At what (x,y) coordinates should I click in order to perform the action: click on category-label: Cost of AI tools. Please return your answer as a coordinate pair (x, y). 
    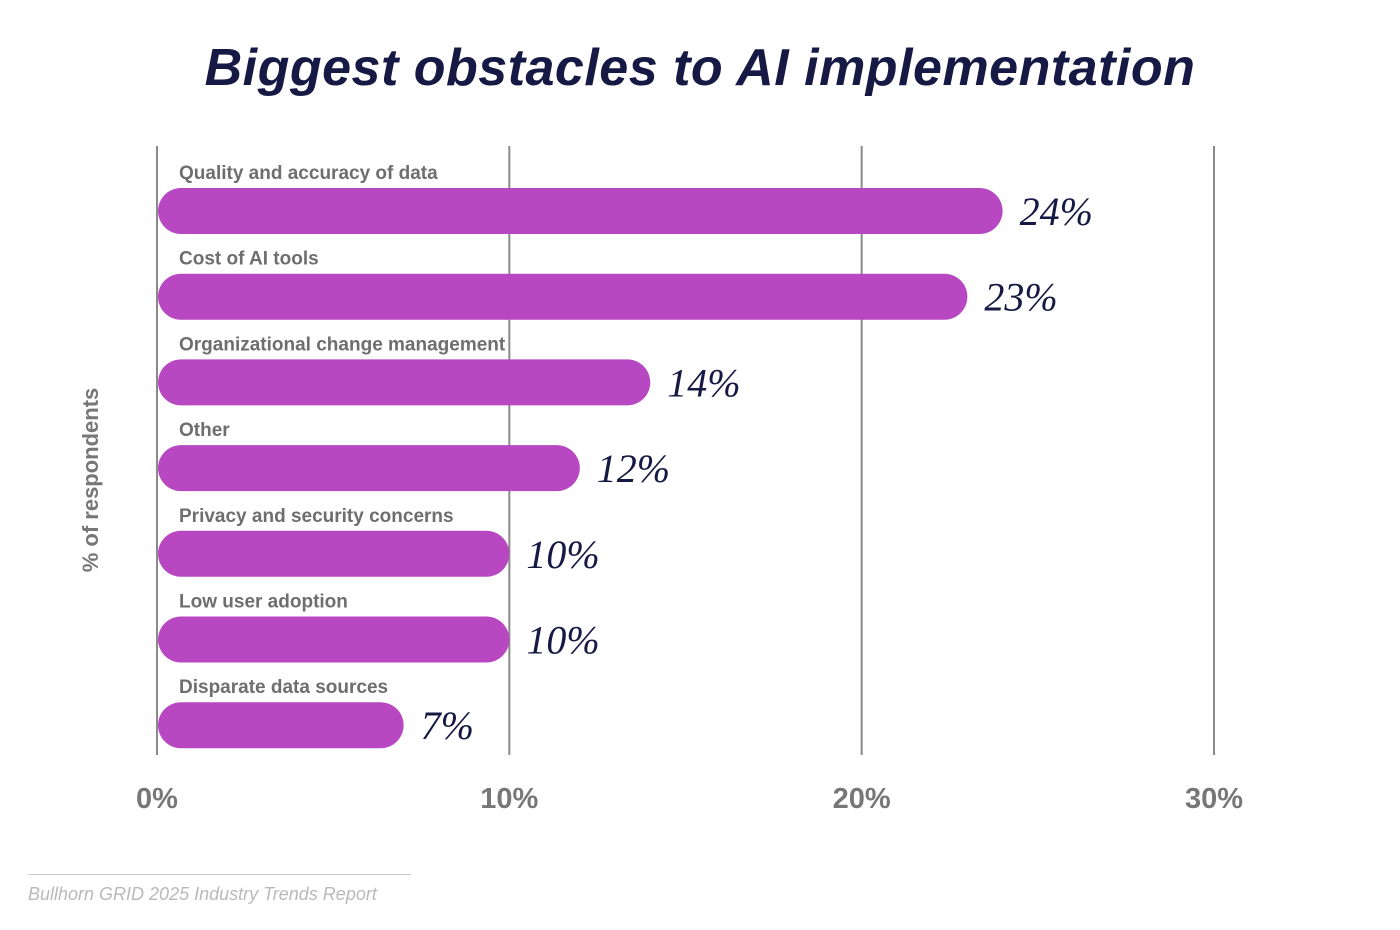
    Looking at the image, I should click on (249, 259).